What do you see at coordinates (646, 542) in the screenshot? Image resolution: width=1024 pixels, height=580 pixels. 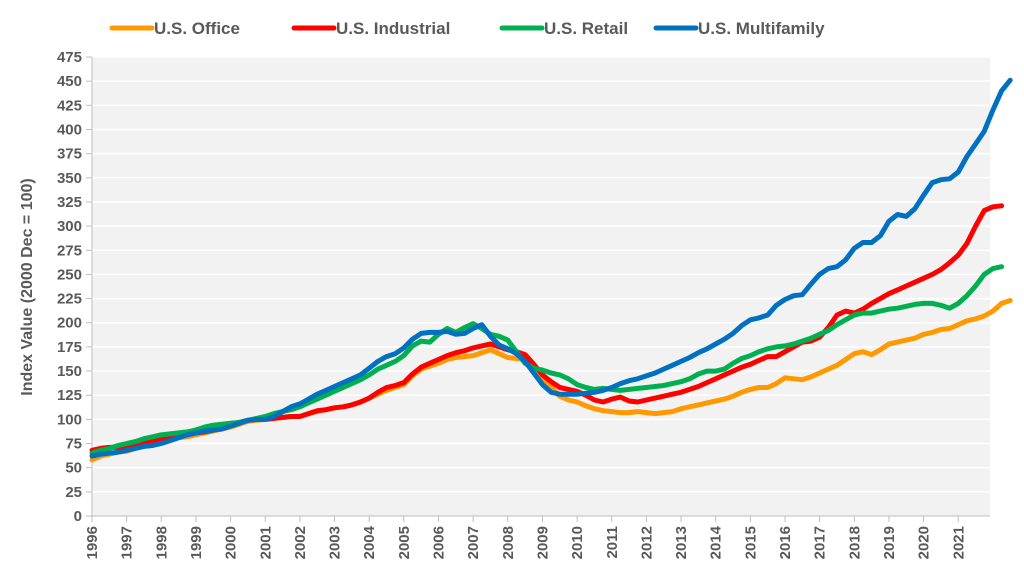 I see `x-tick-label: 2012` at bounding box center [646, 542].